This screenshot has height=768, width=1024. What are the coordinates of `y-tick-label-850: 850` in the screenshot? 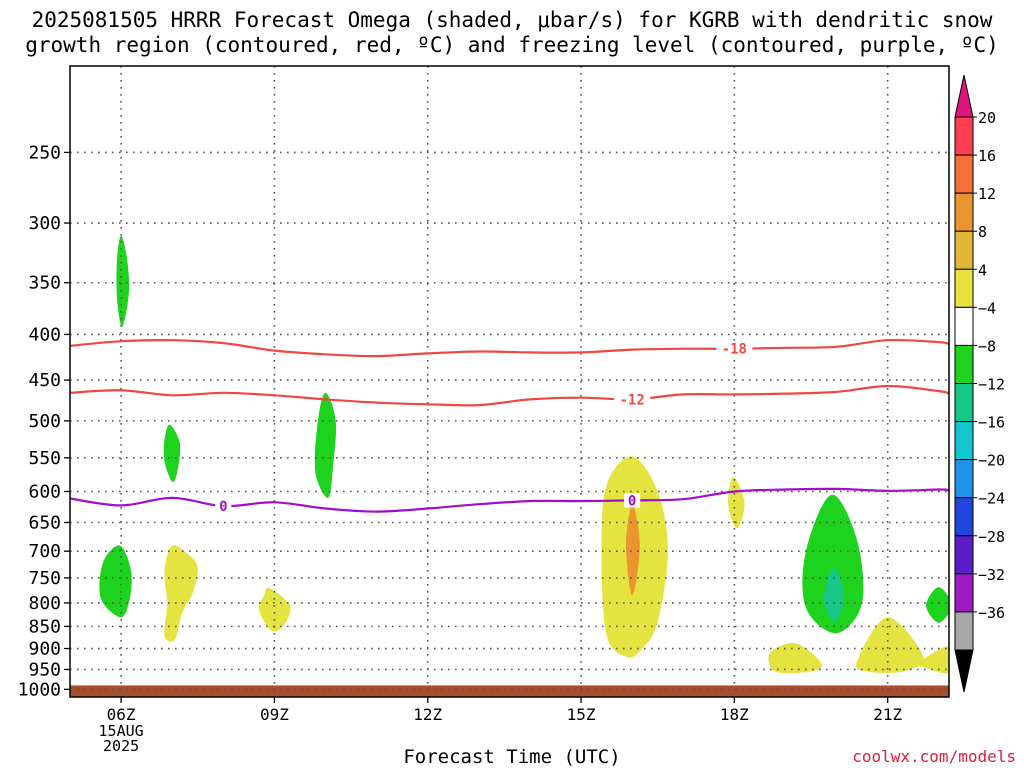 It's located at (44, 626).